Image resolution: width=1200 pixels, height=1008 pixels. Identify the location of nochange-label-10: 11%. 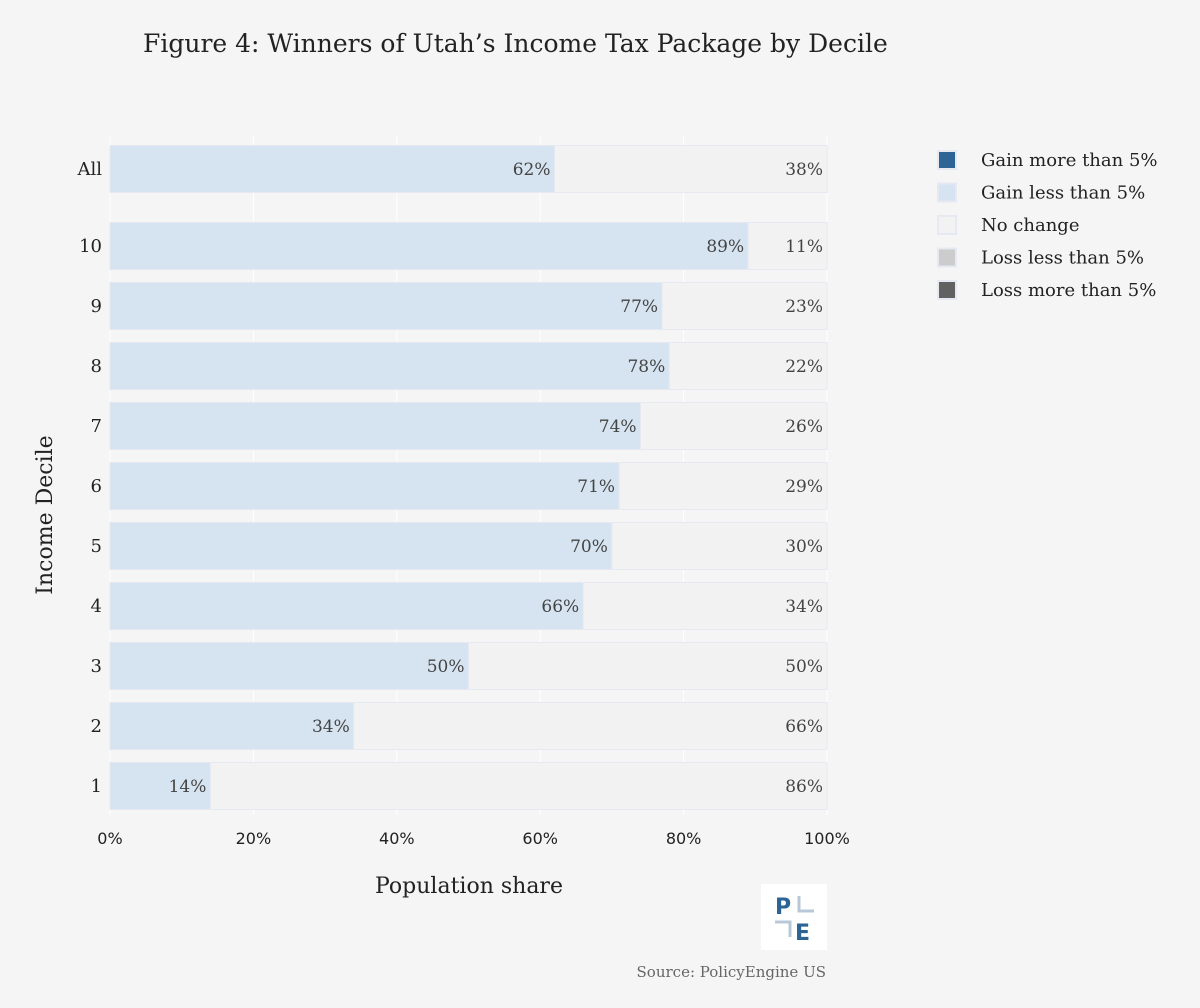
(804, 247).